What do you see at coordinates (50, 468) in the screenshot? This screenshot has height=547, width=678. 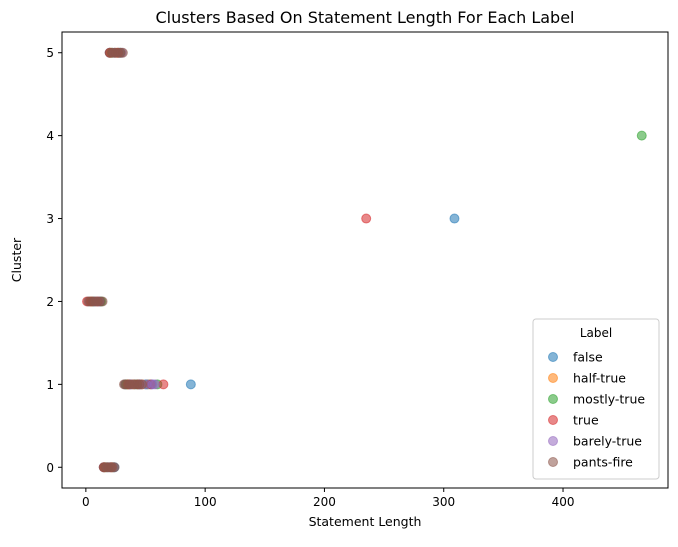 I see `y-tick-label: 0` at bounding box center [50, 468].